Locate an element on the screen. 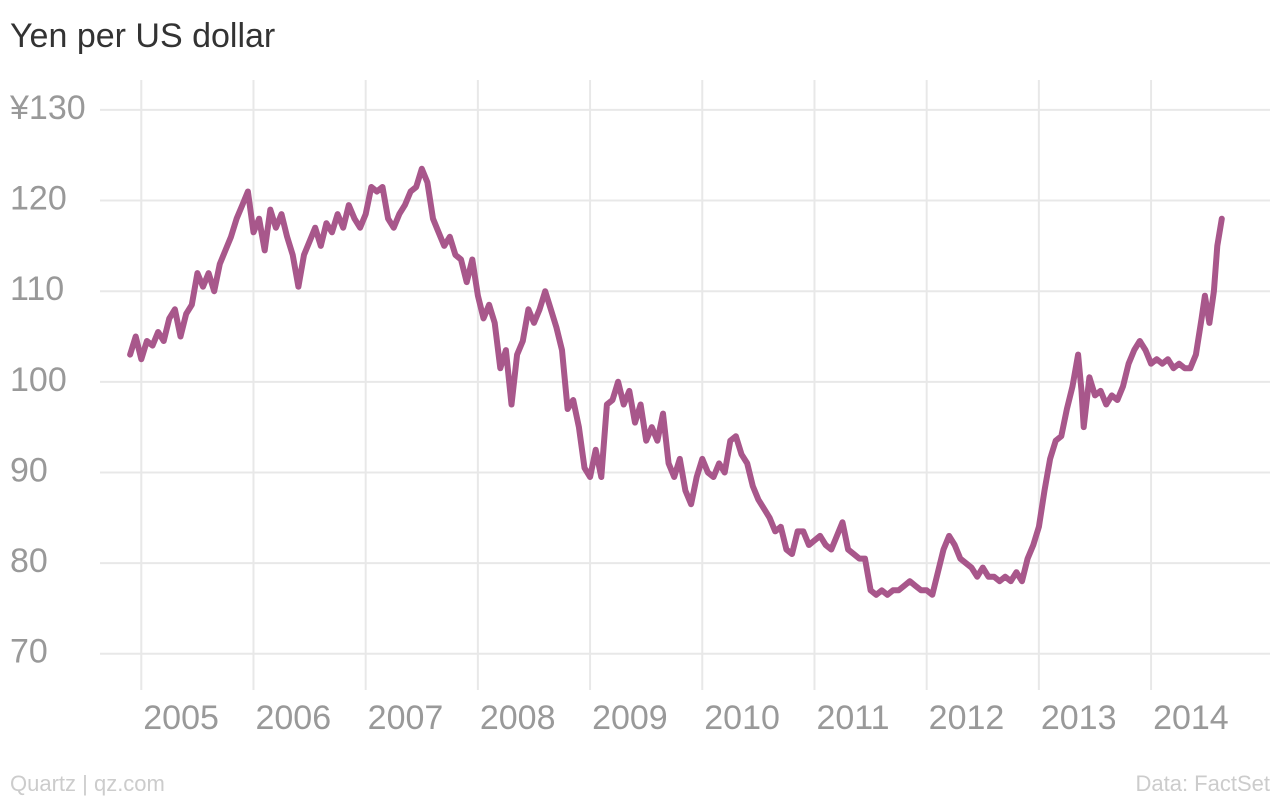  y-tick-label: 100 is located at coordinates (38, 380).